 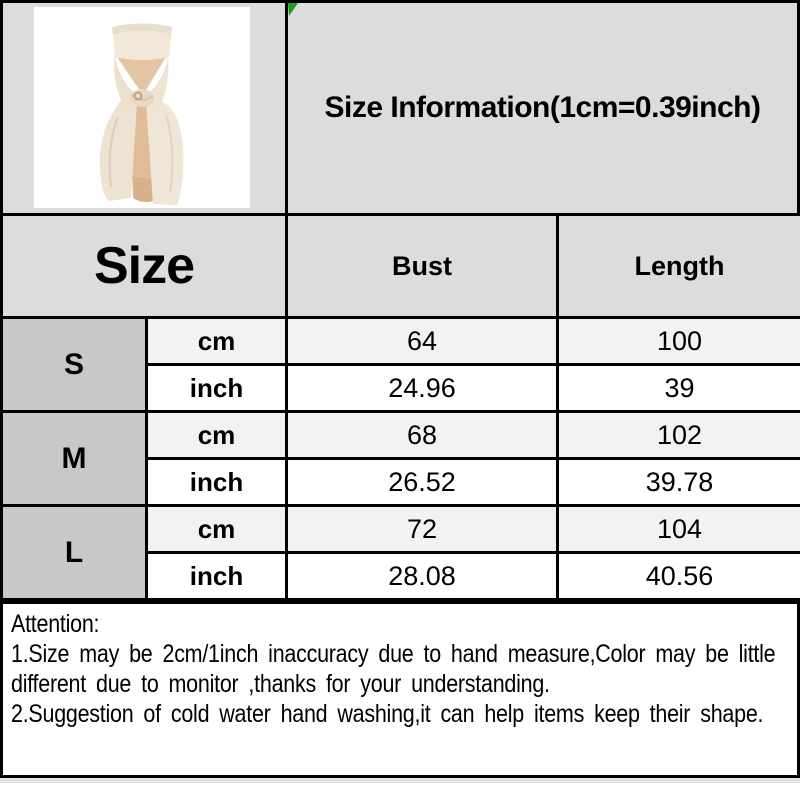 What do you see at coordinates (678, 529) in the screenshot?
I see `value-l-cm-length: 104` at bounding box center [678, 529].